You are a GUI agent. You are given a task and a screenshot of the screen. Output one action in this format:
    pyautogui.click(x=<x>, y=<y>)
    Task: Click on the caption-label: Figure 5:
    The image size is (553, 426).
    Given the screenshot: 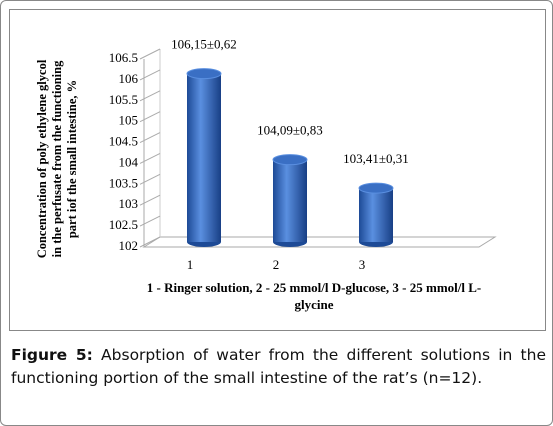 What is the action you would take?
    pyautogui.click(x=52, y=355)
    